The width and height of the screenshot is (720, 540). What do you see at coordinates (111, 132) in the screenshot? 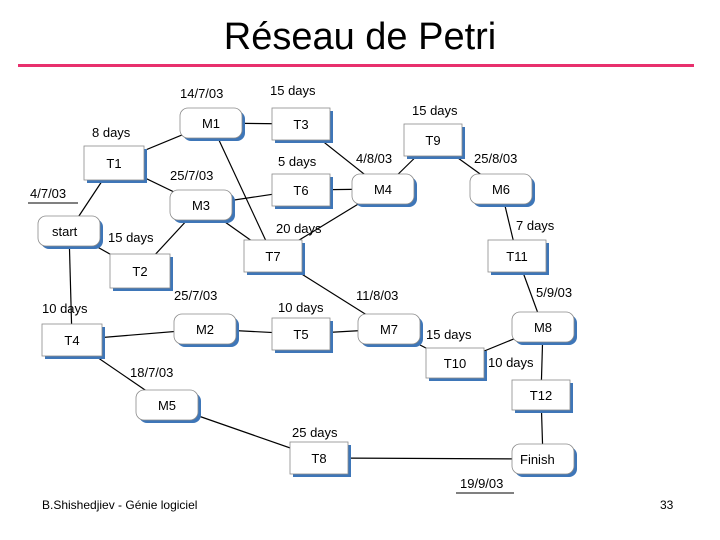
I see `annotation-t1-duration: 8 days` at bounding box center [111, 132].